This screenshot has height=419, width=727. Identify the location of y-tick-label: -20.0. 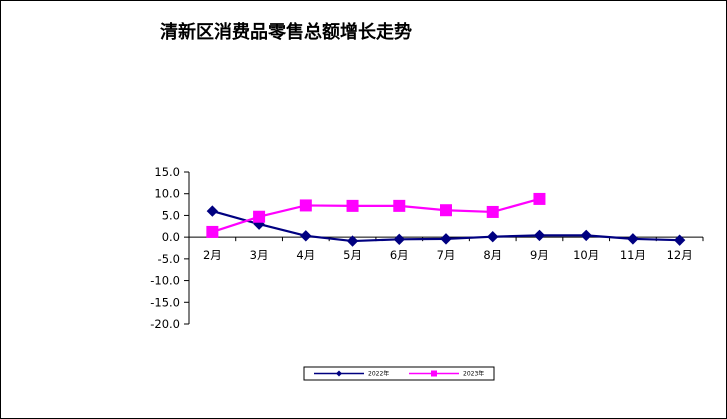
(165, 324).